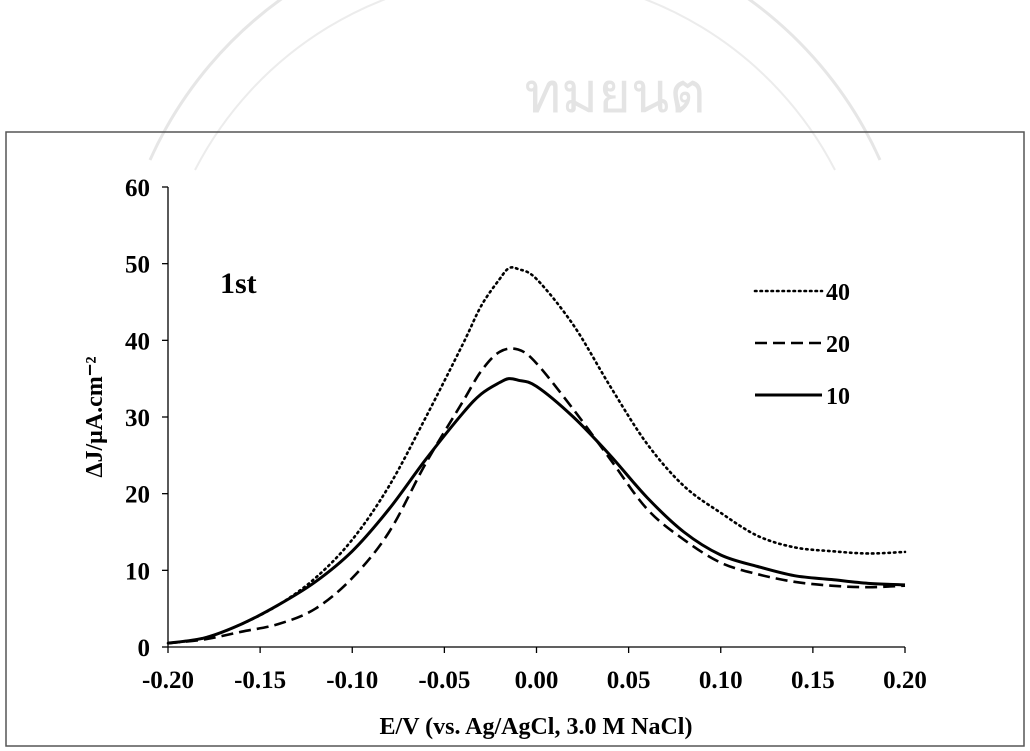 The height and width of the screenshot is (751, 1030). Describe the element at coordinates (838, 293) in the screenshot. I see `legend-label-40: 40` at that location.